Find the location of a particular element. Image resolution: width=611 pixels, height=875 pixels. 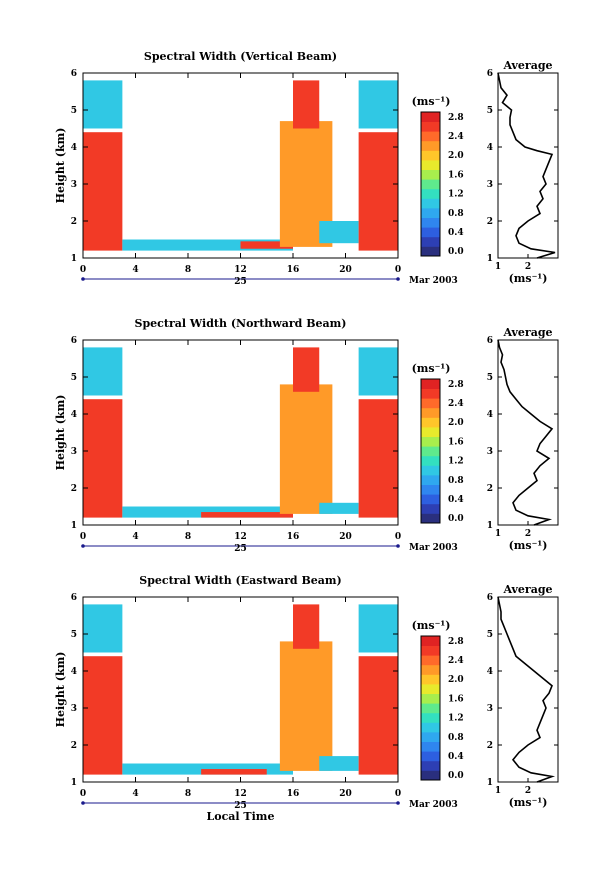

colorbar-tick-label: 0.4 is located at coordinates (456, 233).